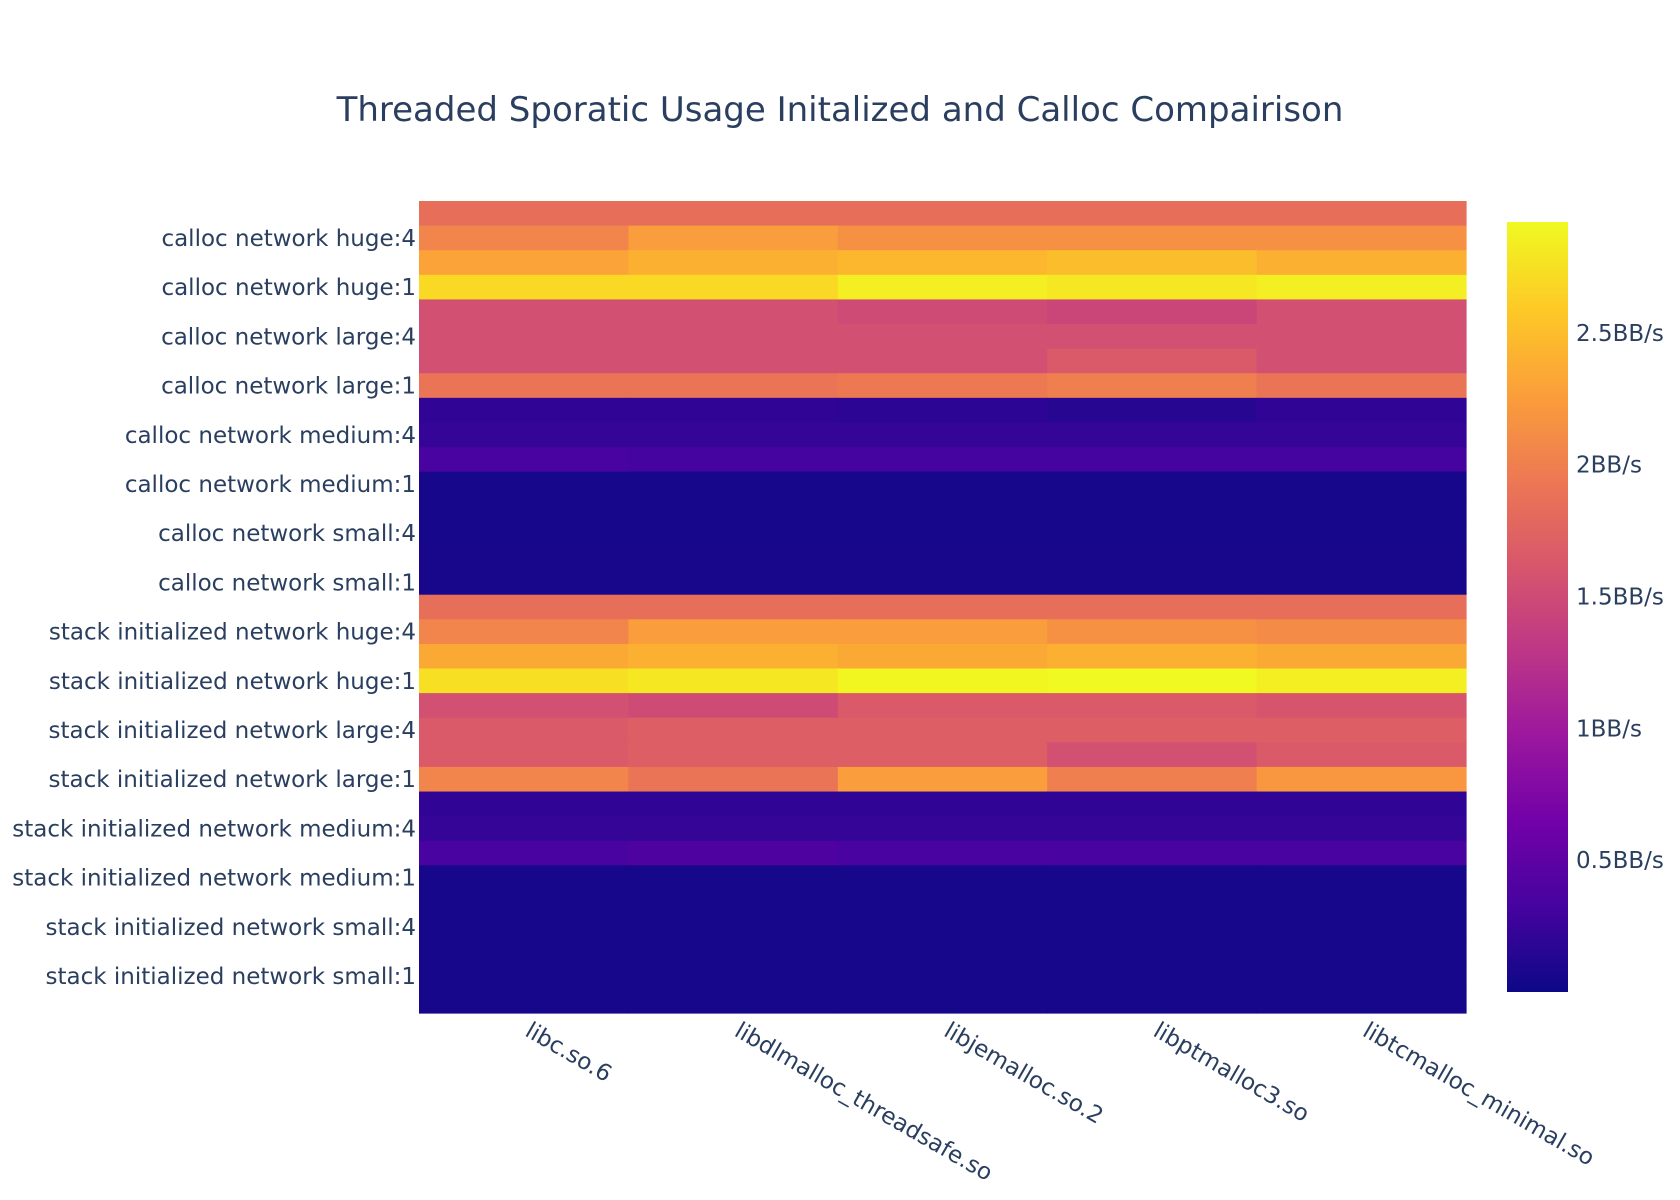 This screenshot has height=1200, width=1680. What do you see at coordinates (288, 239) in the screenshot?
I see `y-tick-label: calloc network huge:4` at bounding box center [288, 239].